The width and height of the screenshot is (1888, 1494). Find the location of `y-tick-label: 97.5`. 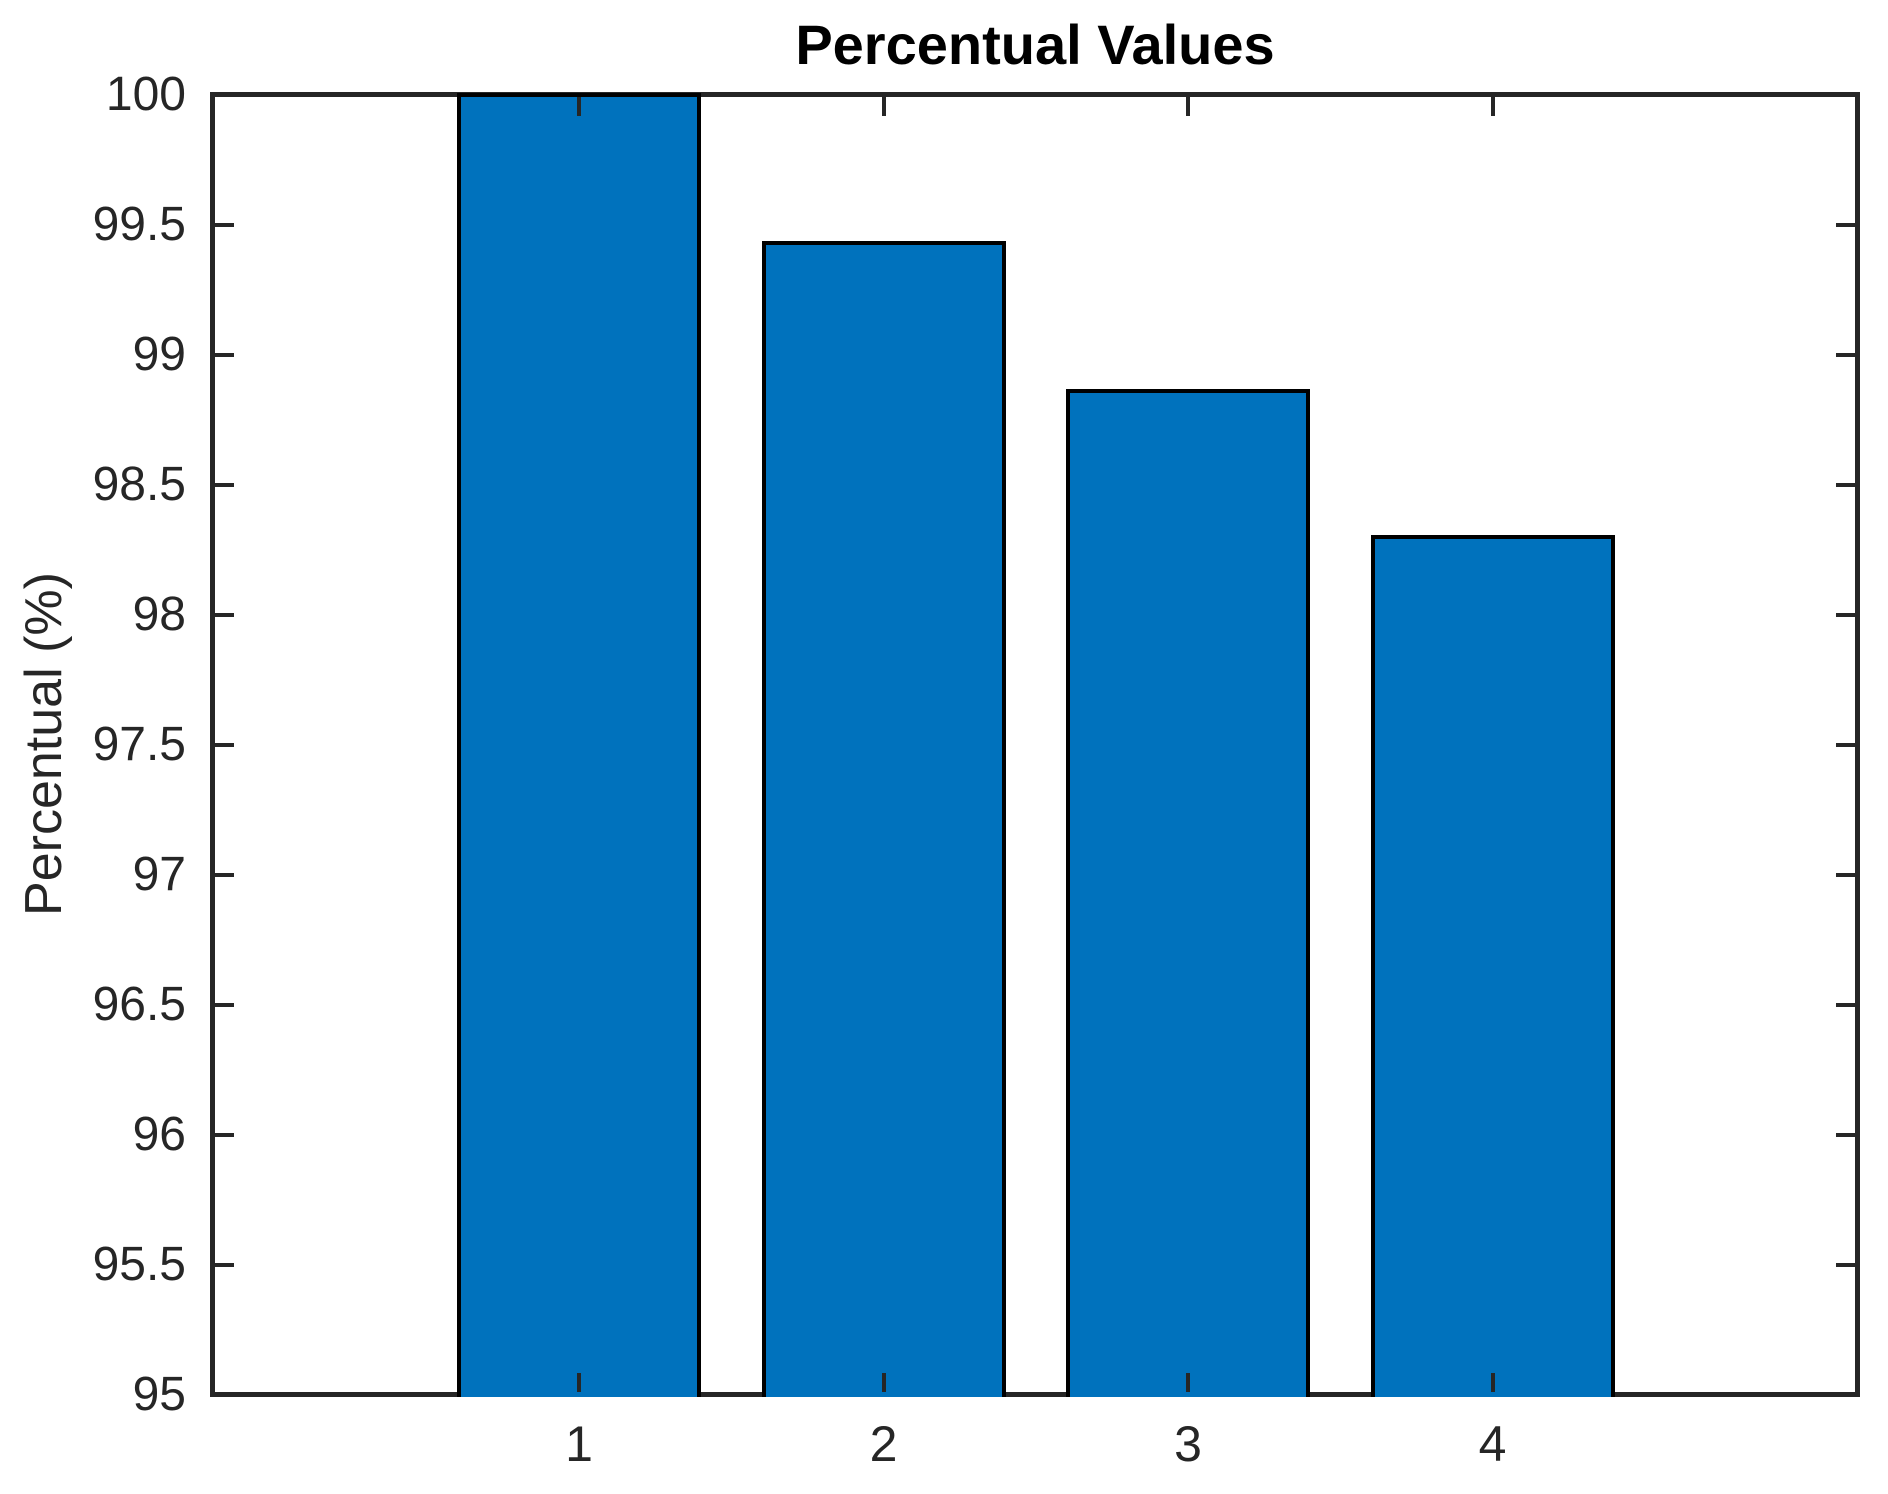

y-tick-label: 97.5 is located at coordinates (139, 744).